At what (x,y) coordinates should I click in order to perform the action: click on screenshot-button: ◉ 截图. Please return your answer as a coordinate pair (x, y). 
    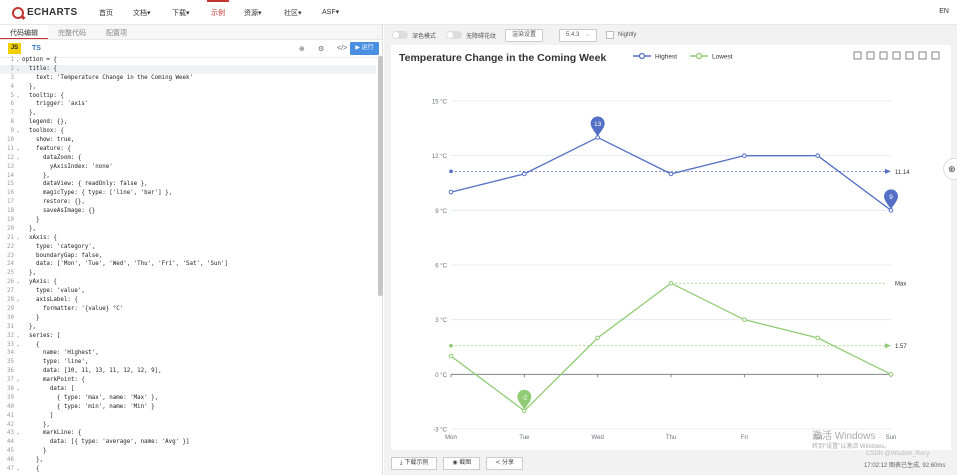
    Looking at the image, I should click on (462, 463).